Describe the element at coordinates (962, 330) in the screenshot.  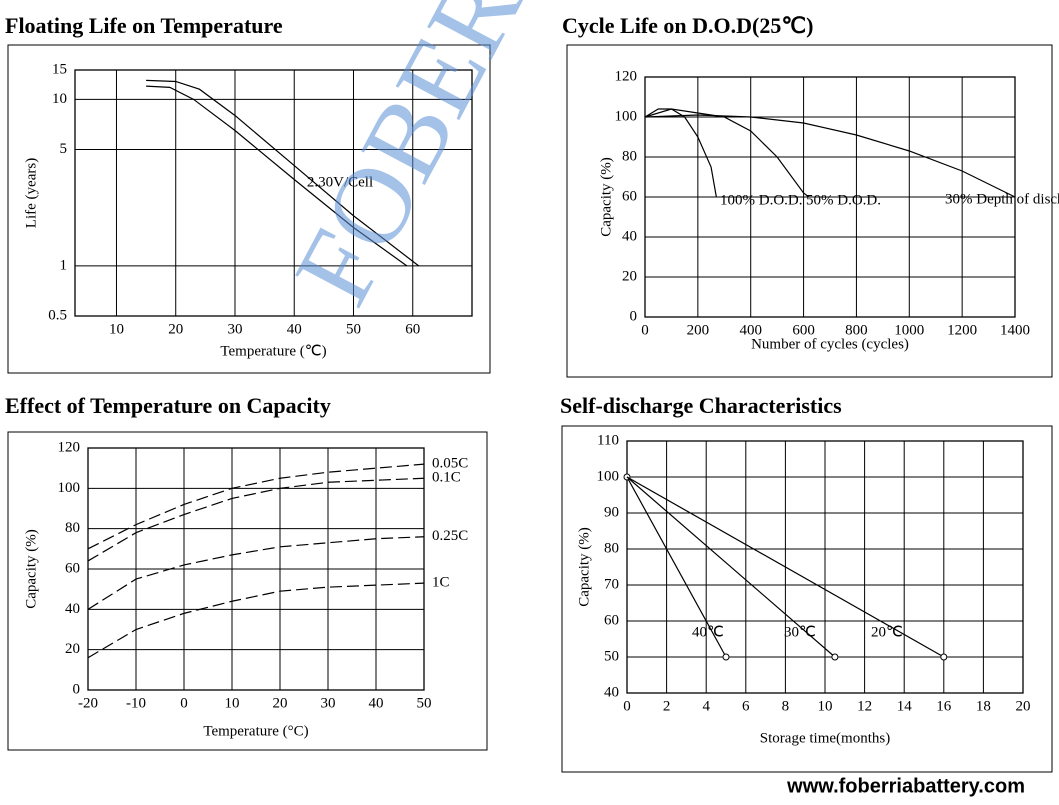
I see `x-tick-label: 1200` at that location.